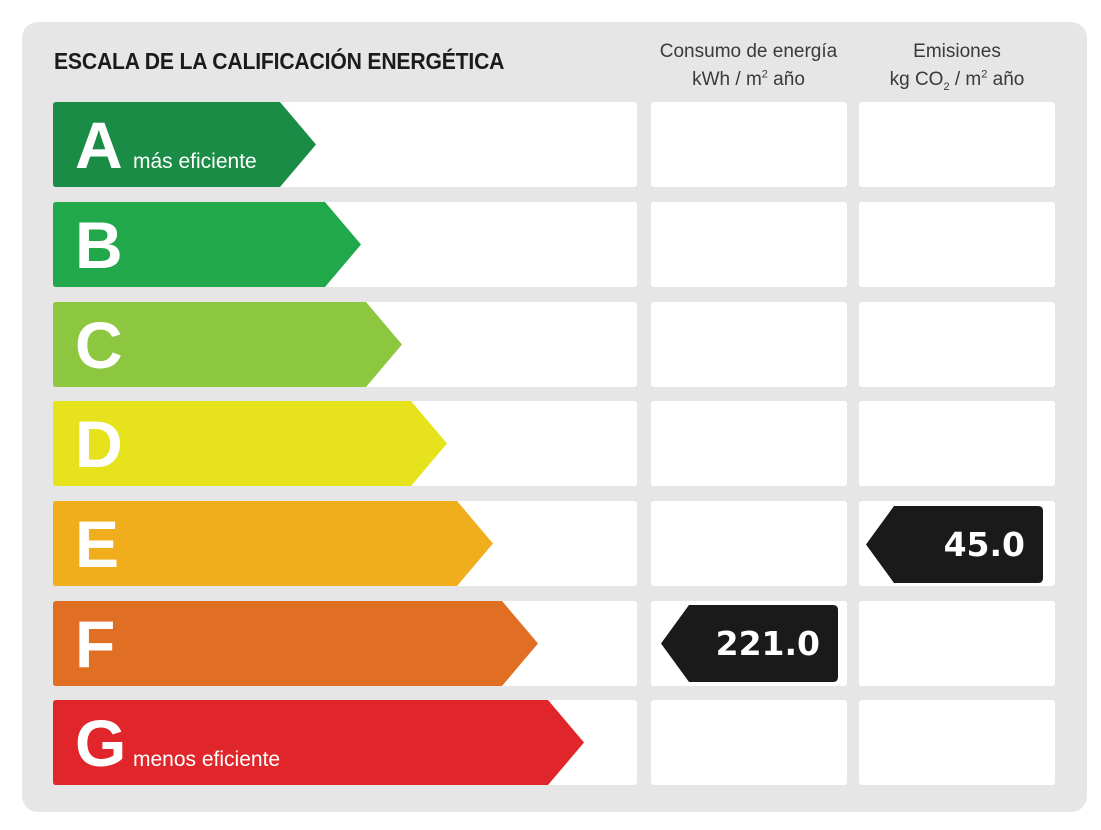 This screenshot has width=1101, height=830. I want to click on emissions-marker: 45.0, so click(954, 544).